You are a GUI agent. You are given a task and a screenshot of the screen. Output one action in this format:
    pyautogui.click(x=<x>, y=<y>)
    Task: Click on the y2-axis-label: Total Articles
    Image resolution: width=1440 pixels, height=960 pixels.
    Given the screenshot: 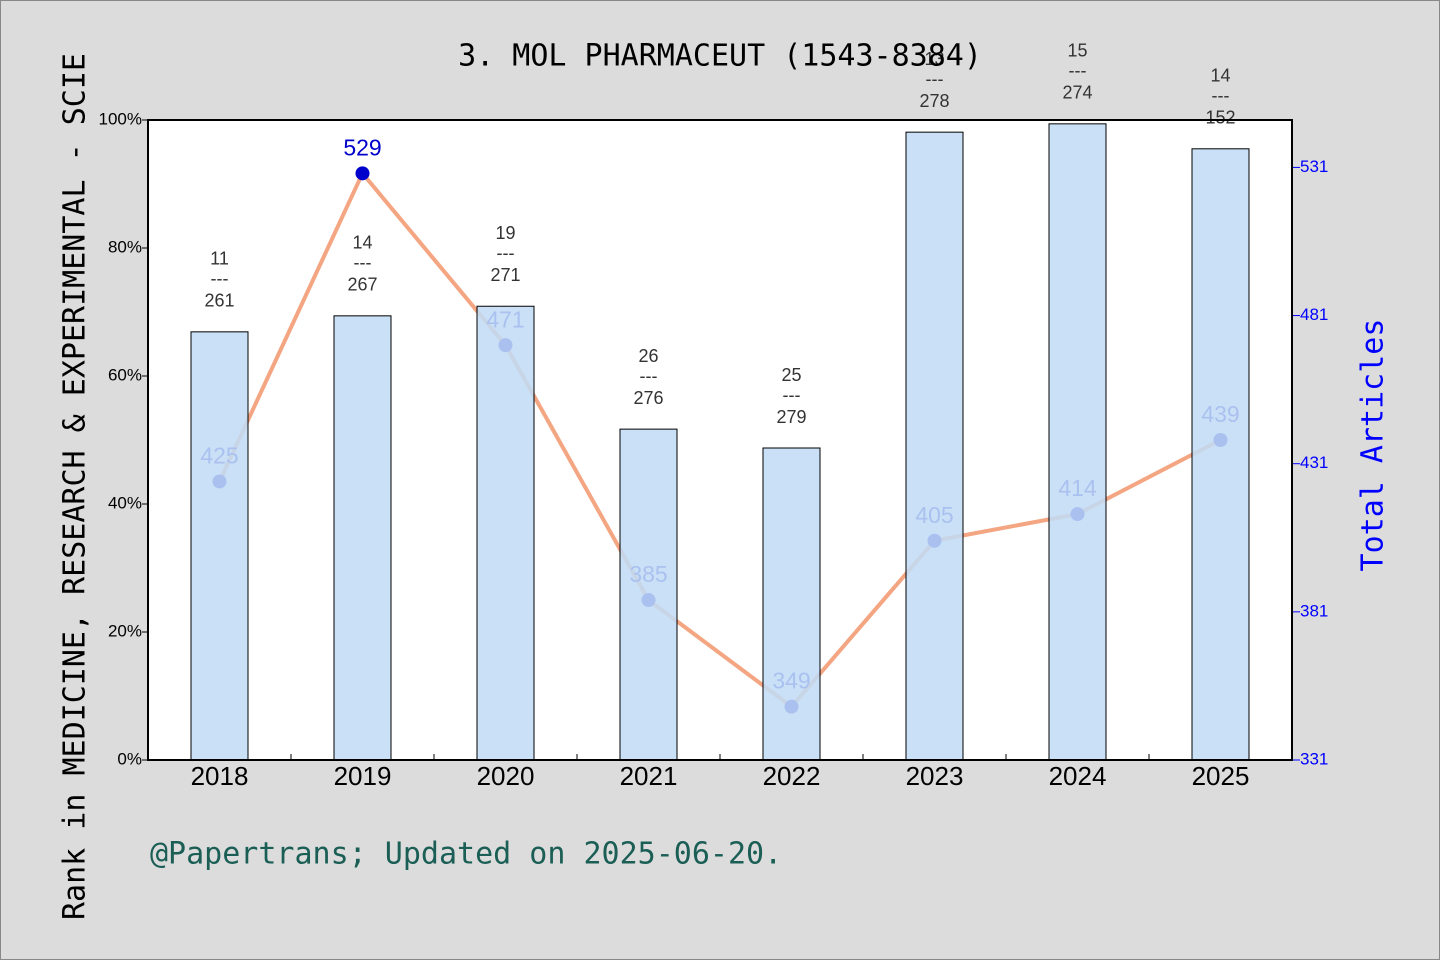 What is the action you would take?
    pyautogui.click(x=1373, y=445)
    